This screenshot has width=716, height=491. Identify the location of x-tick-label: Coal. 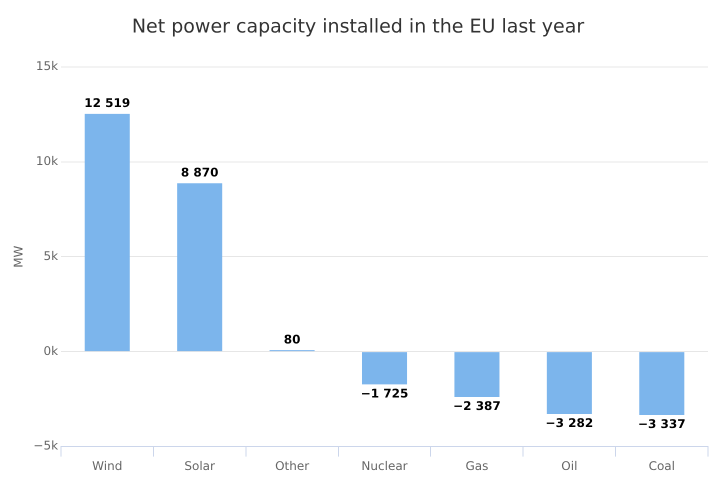
(661, 465).